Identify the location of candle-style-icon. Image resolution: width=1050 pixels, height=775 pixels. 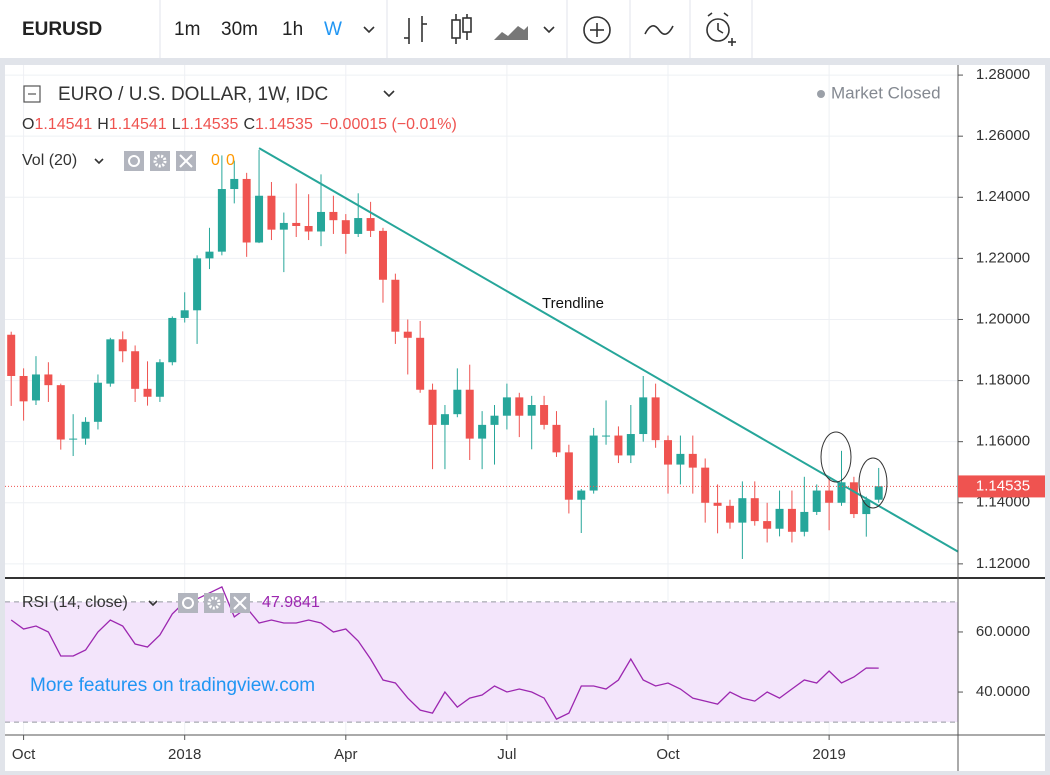
(461, 29).